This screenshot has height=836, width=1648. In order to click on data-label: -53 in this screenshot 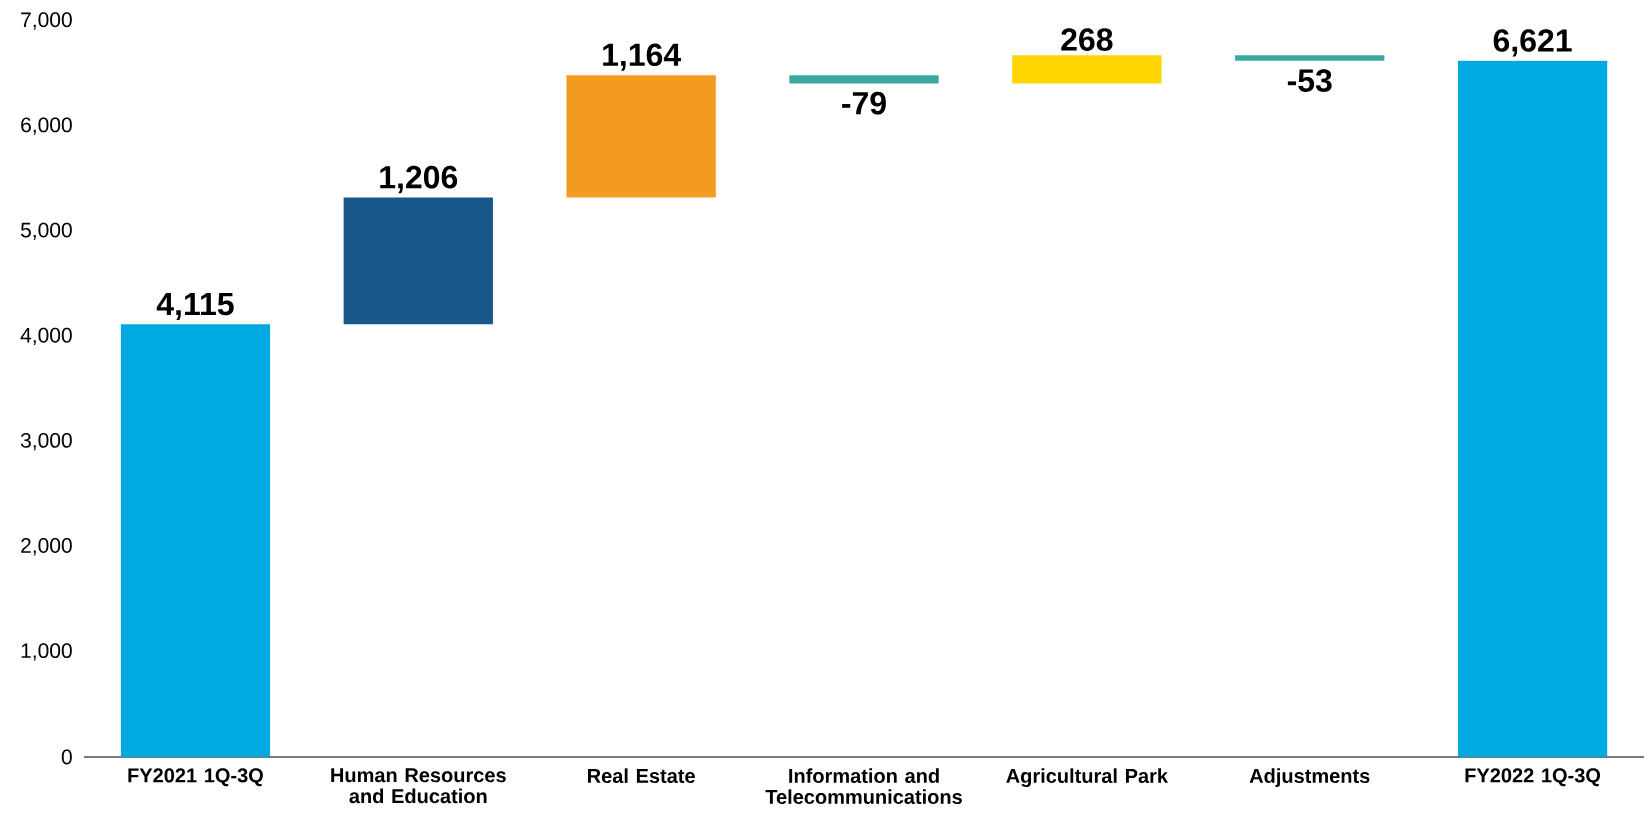, I will do `click(1309, 80)`.